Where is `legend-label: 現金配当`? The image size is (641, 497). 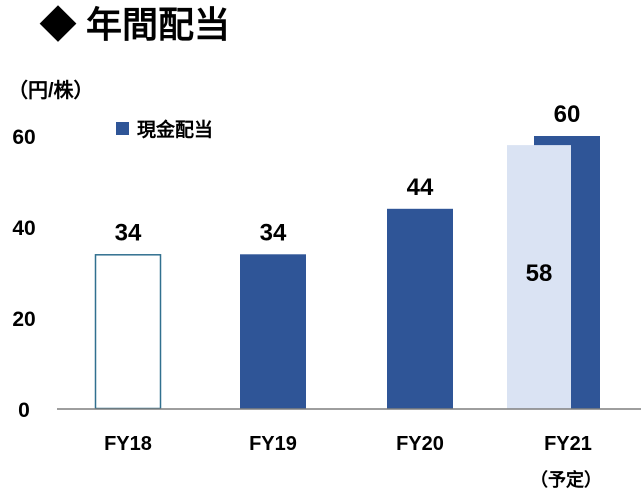
legend-label: 現金配当 is located at coordinates (175, 130).